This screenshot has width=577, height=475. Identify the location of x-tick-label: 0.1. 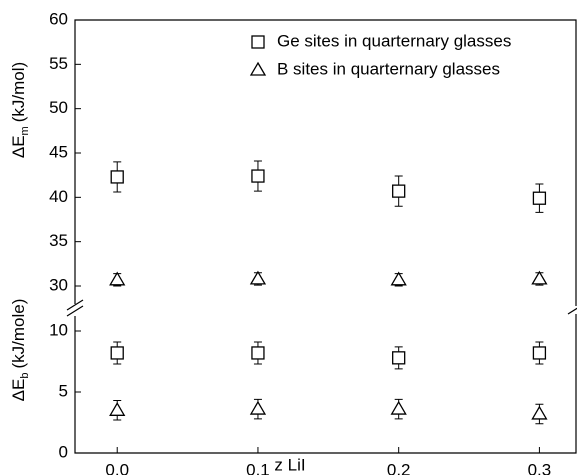
(258, 467).